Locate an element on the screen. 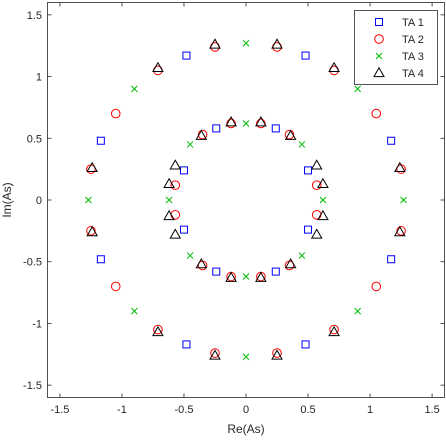 This screenshot has width=446, height=440. x-tick-label: 1 is located at coordinates (370, 410).